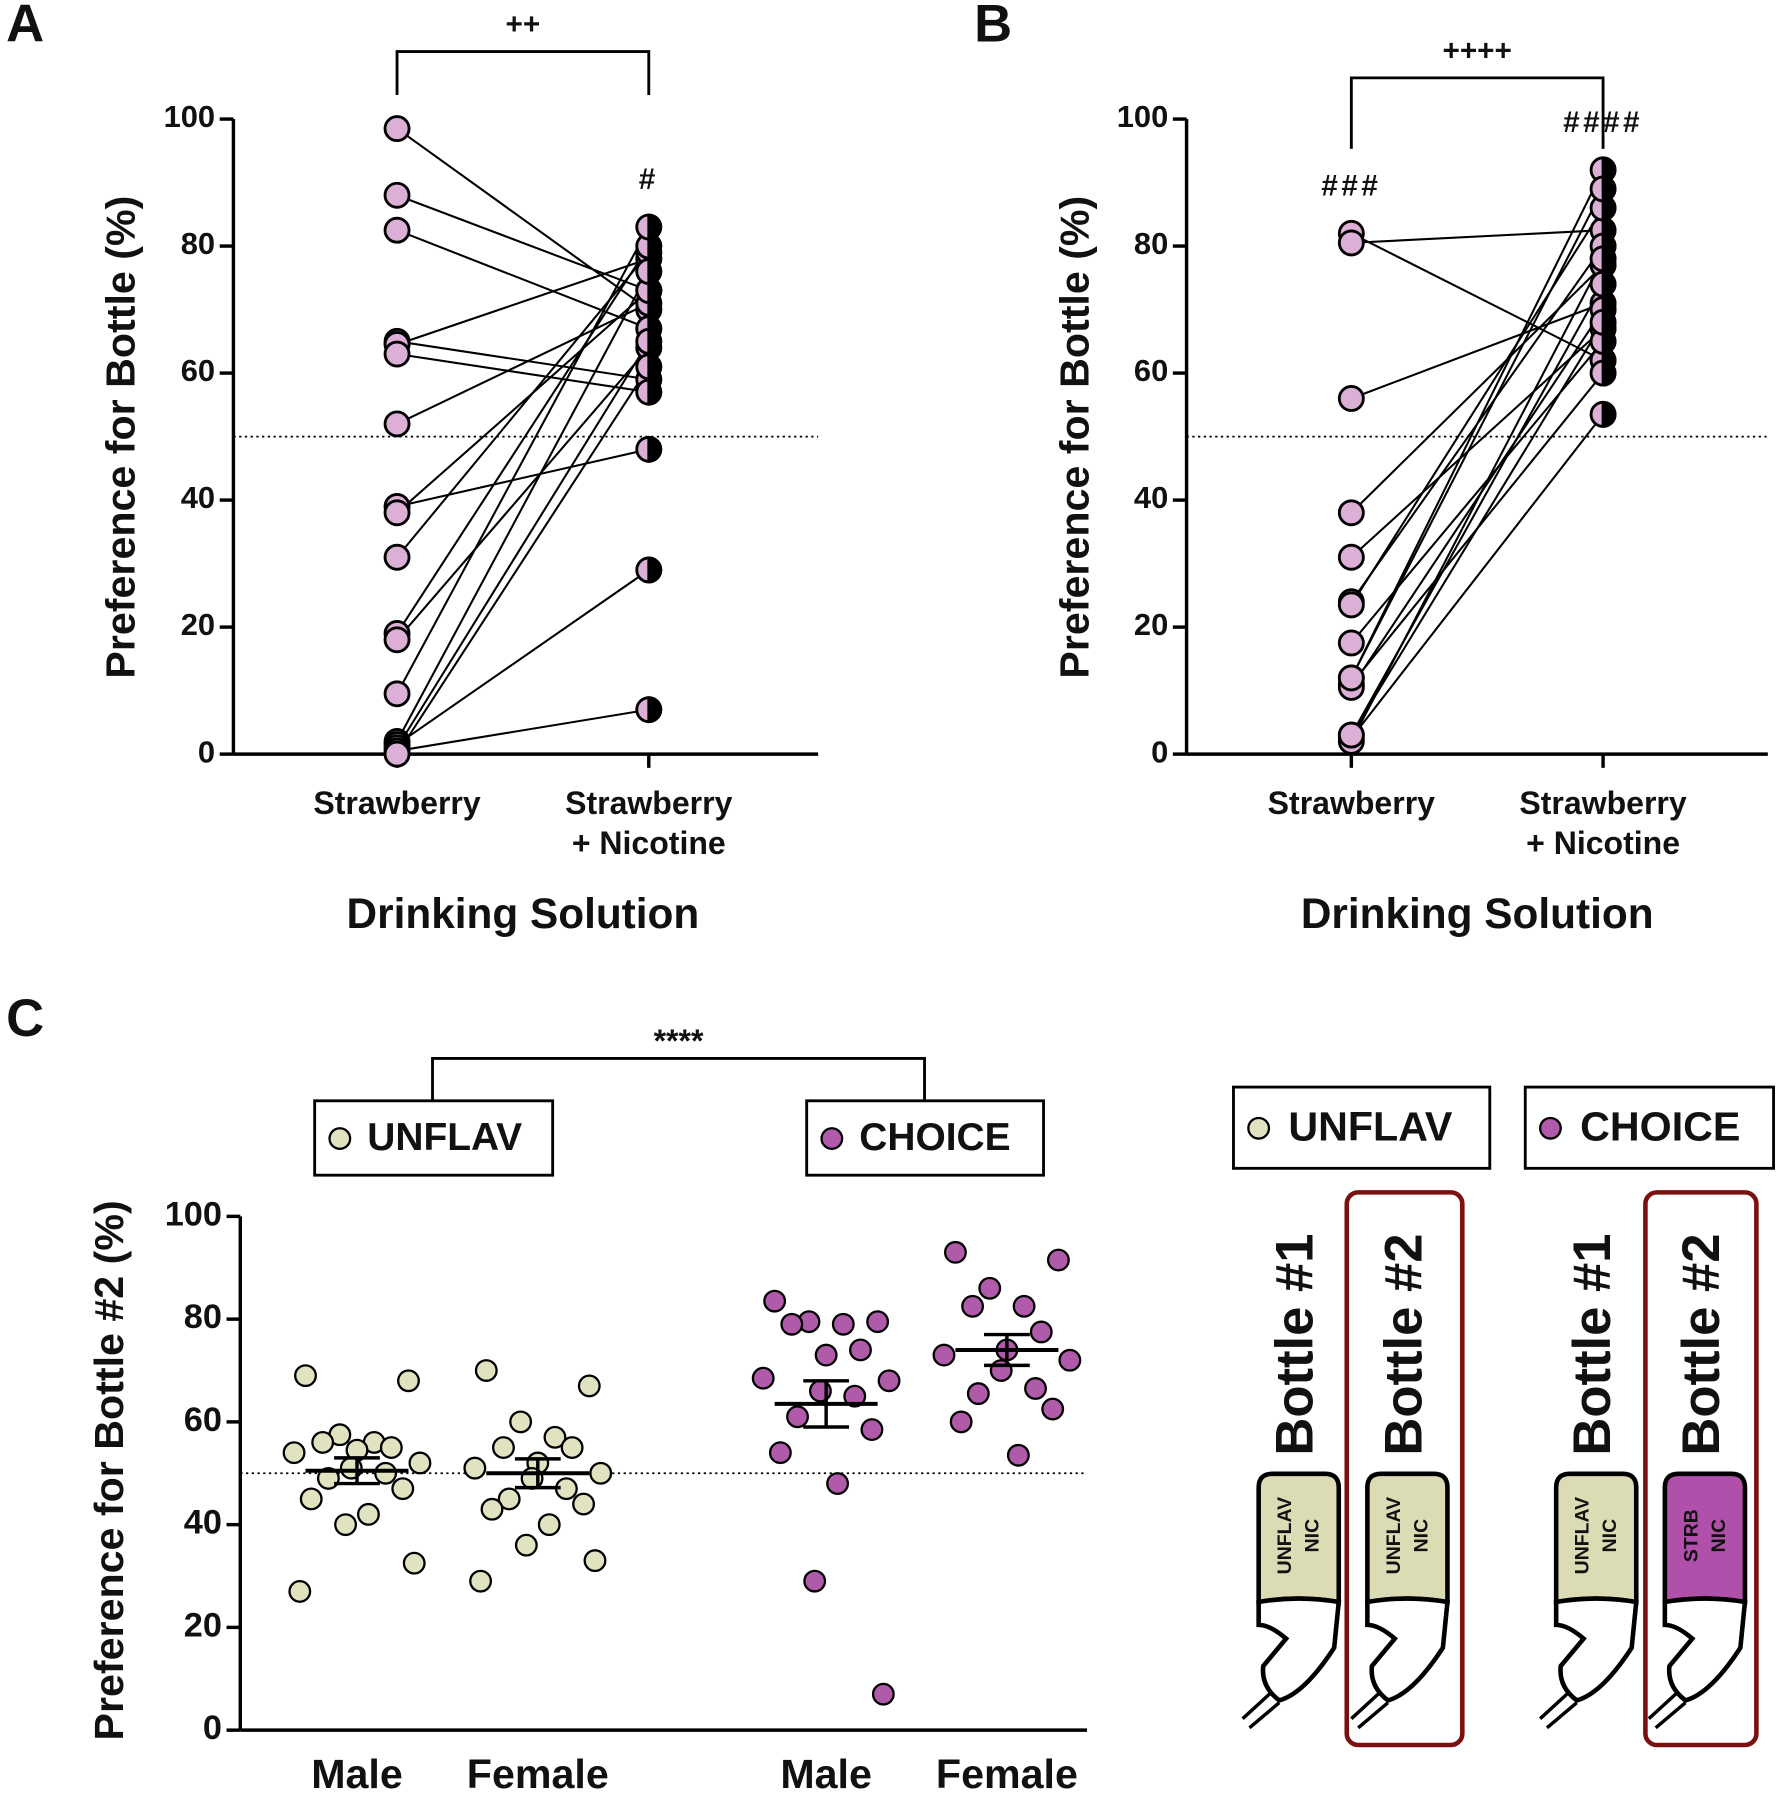  I want to click on panel-letter: B, so click(993, 26).